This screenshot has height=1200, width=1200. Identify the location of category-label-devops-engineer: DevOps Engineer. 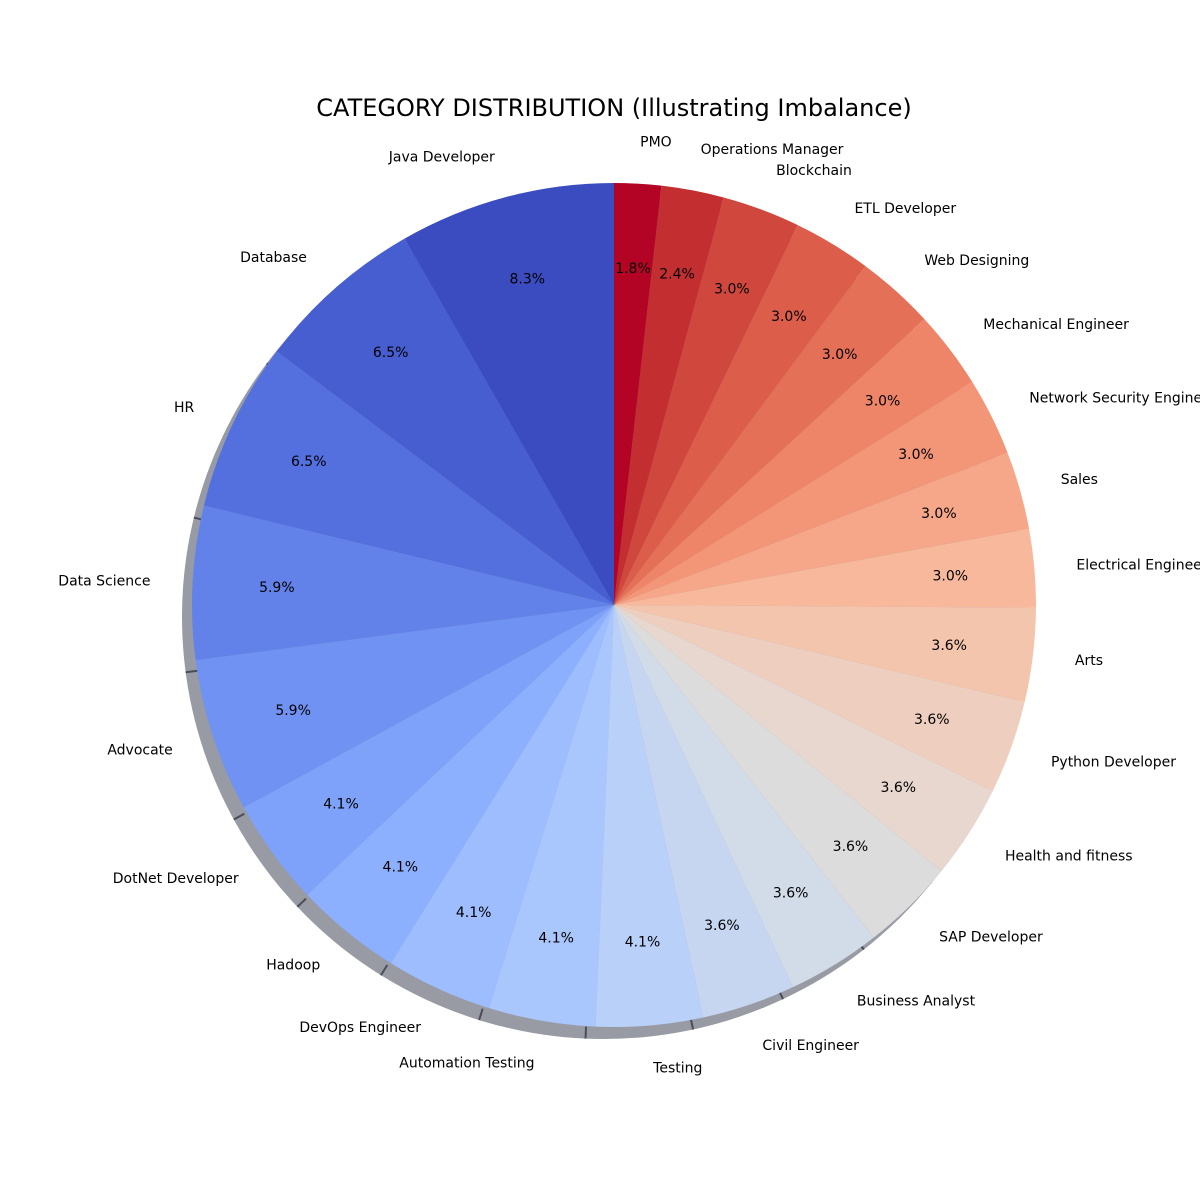
(360, 1028).